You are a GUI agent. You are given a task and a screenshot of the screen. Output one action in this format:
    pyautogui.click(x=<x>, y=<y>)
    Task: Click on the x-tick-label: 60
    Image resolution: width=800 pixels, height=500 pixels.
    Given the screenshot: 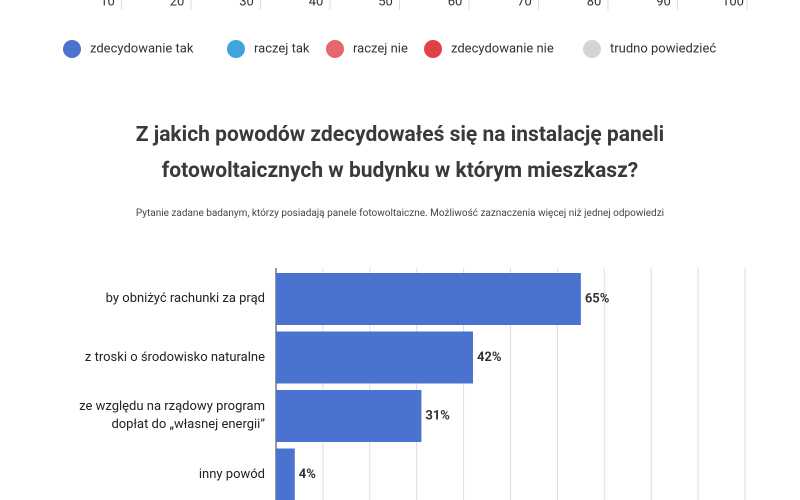 What is the action you would take?
    pyautogui.click(x=455, y=4)
    